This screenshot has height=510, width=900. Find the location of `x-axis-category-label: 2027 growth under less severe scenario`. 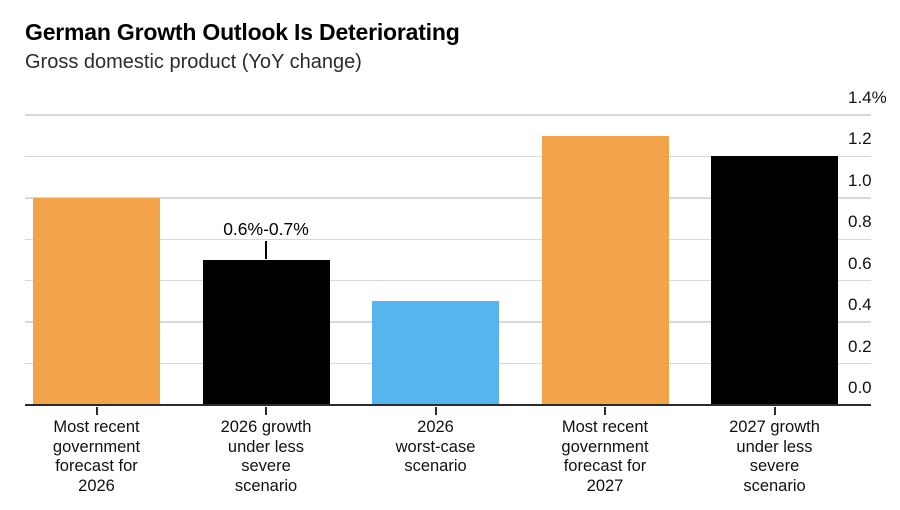

x-axis-category-label: 2027 growth under less severe scenario is located at coordinates (774, 456).